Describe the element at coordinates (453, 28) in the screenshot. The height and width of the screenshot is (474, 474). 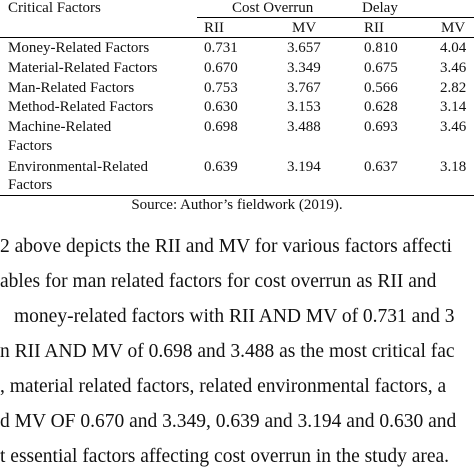
I see `subheader-mv-delay: MV` at that location.